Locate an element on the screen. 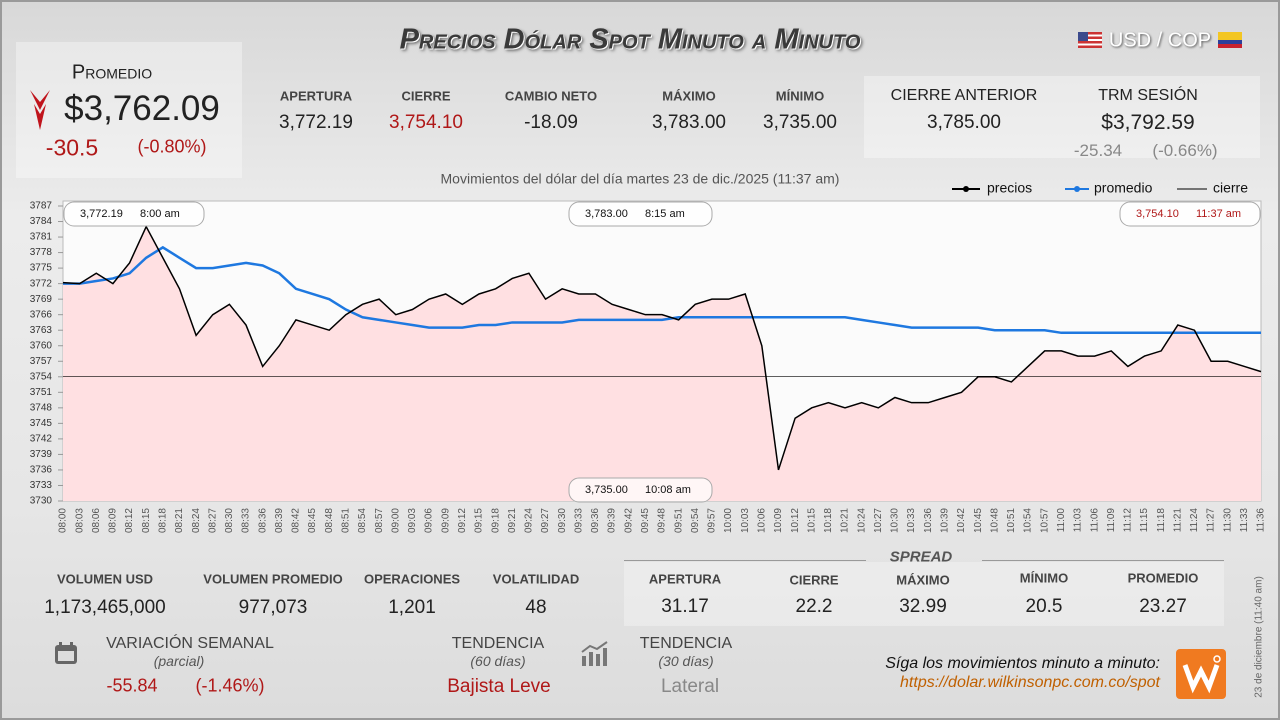 The width and height of the screenshot is (1280, 720). x-tick-label: 11:33 is located at coordinates (1244, 520).